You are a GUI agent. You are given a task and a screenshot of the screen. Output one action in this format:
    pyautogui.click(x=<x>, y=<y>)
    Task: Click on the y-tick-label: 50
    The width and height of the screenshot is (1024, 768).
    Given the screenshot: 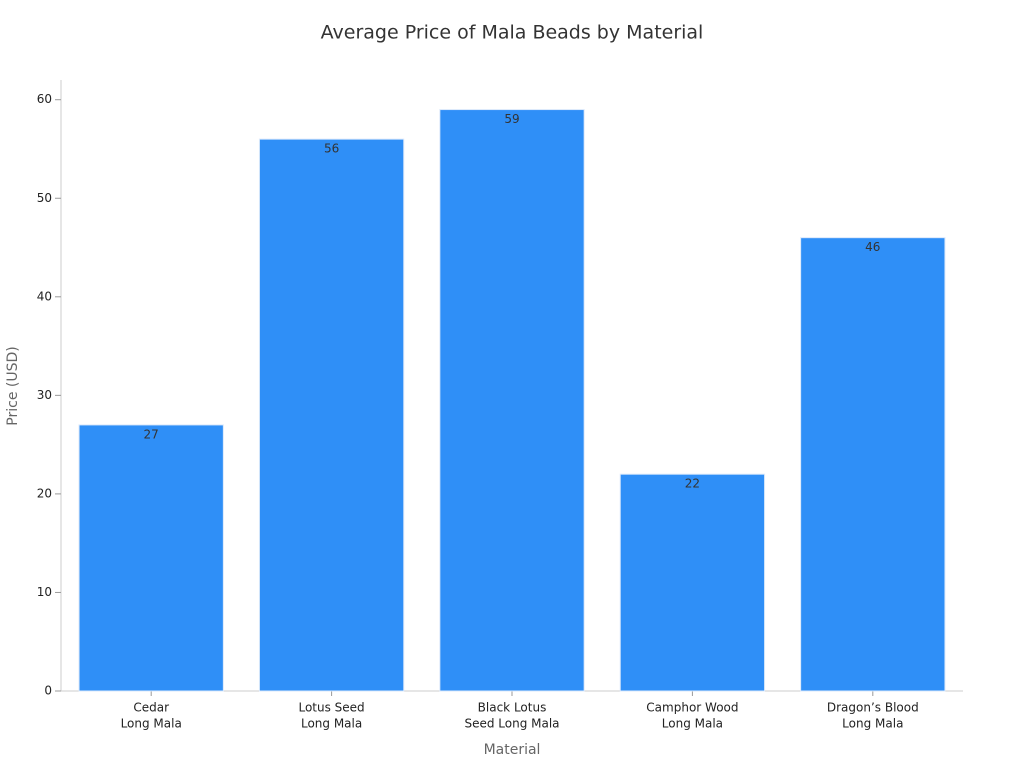 What is the action you would take?
    pyautogui.click(x=44, y=198)
    